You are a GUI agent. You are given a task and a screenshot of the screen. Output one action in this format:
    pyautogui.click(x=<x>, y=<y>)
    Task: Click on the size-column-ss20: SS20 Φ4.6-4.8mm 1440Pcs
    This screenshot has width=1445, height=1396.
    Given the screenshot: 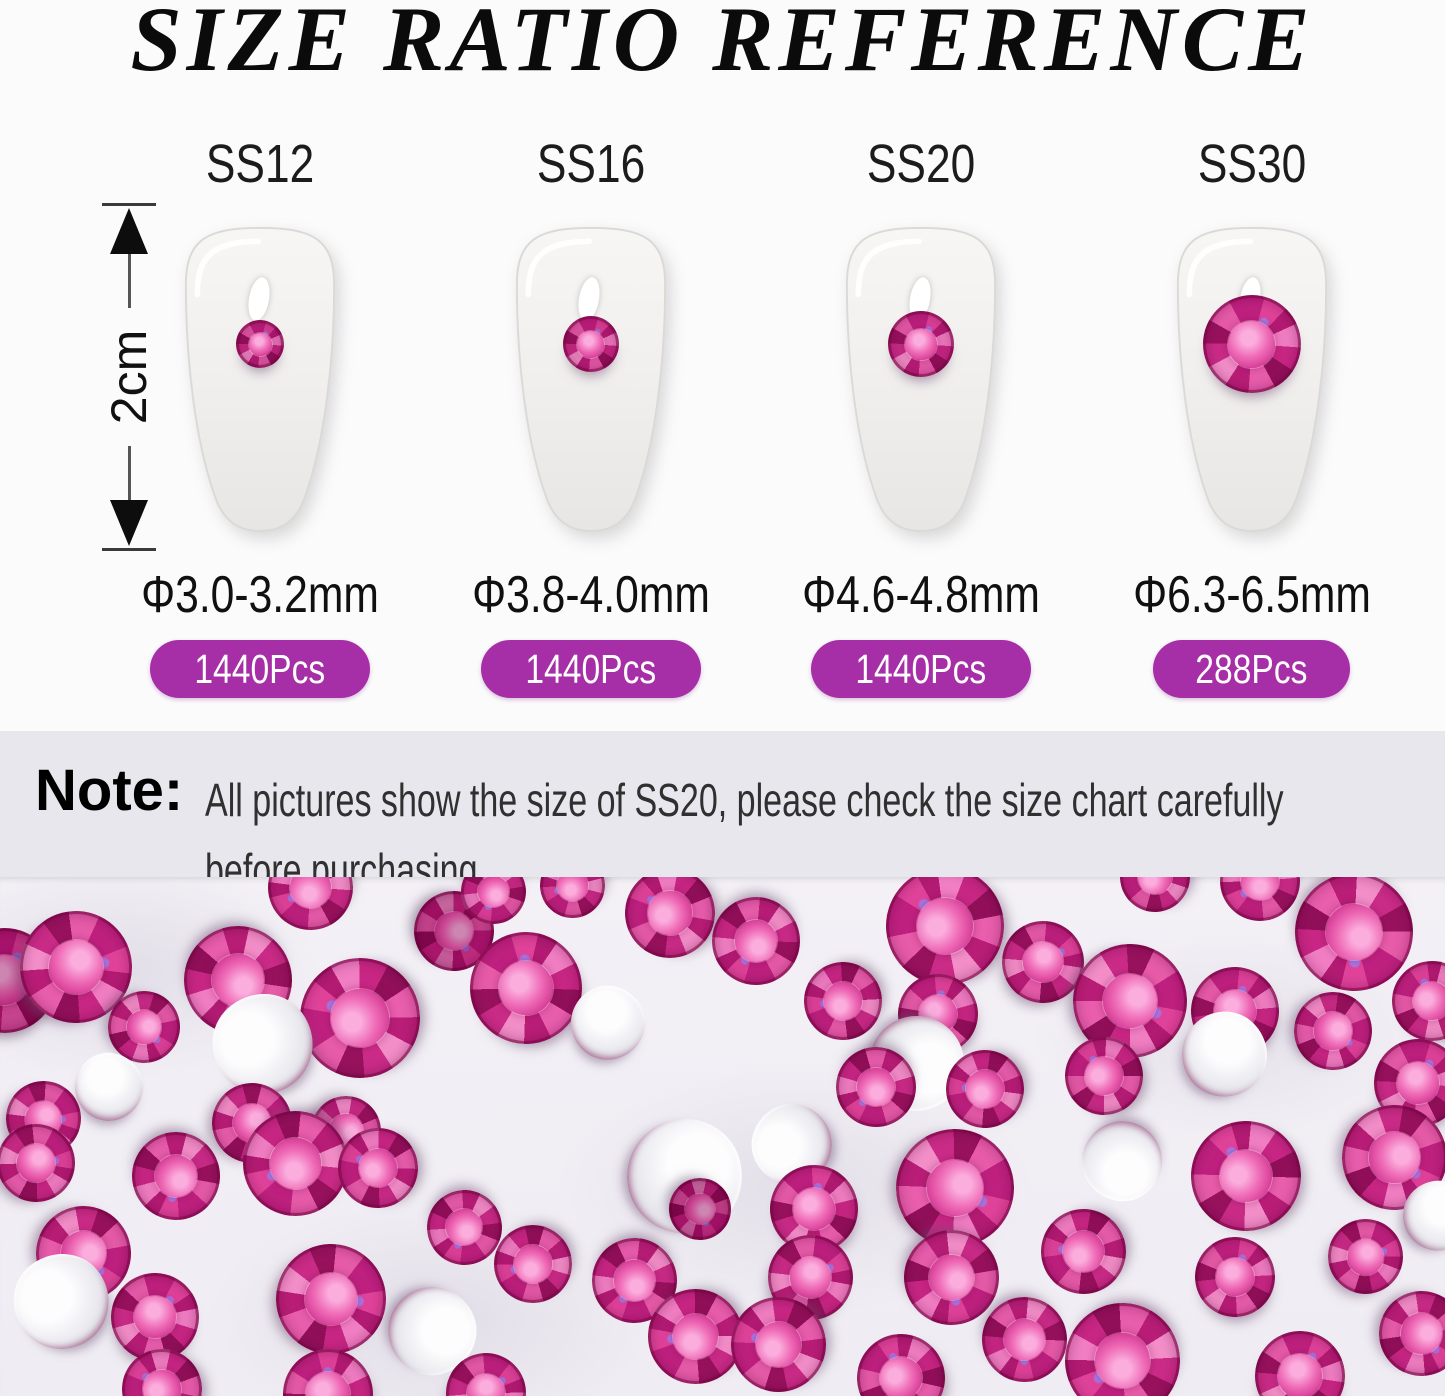 What is the action you would take?
    pyautogui.click(x=921, y=413)
    